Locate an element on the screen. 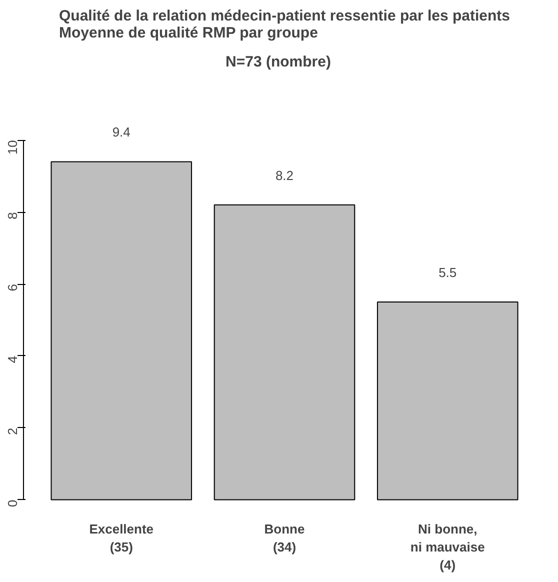 This screenshot has width=558, height=582. y-tick-label: 10 is located at coordinates (12, 147).